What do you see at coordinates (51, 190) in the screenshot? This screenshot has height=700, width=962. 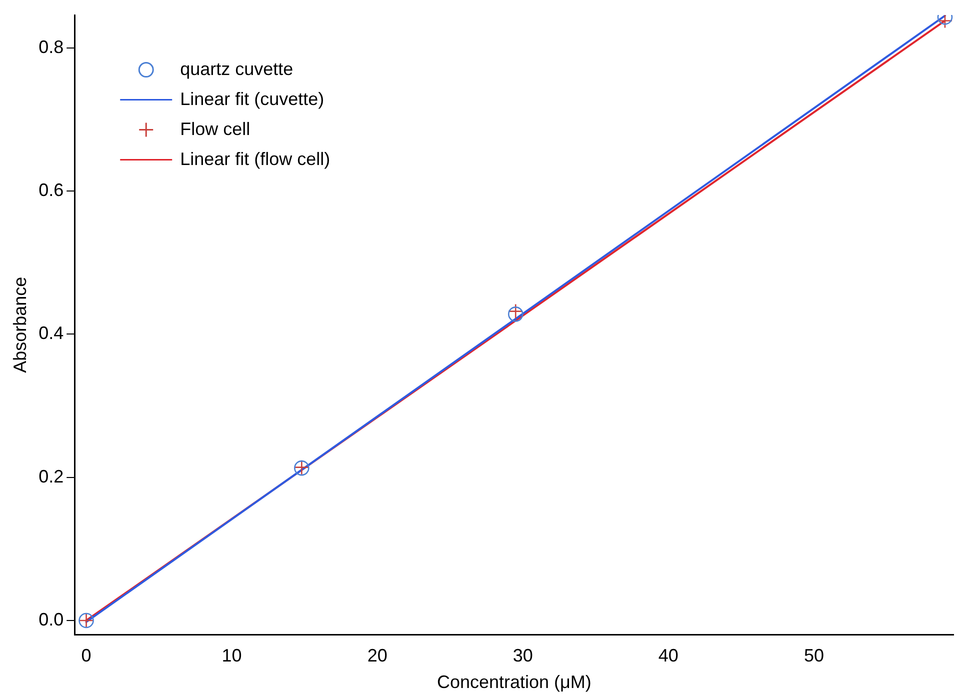 I see `y-tick-label: 0.6` at bounding box center [51, 190].